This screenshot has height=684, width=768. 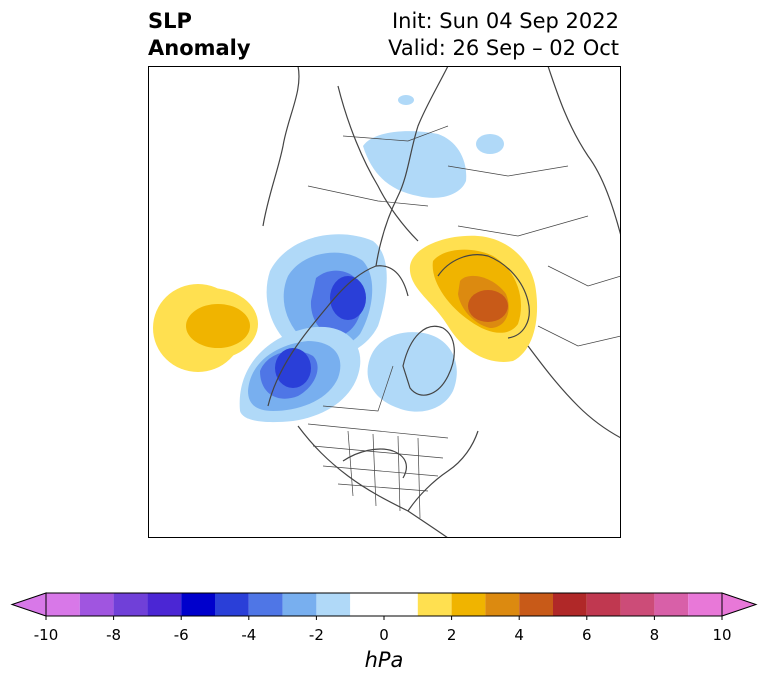 What do you see at coordinates (218, 326) in the screenshot?
I see `contour-fill` at bounding box center [218, 326].